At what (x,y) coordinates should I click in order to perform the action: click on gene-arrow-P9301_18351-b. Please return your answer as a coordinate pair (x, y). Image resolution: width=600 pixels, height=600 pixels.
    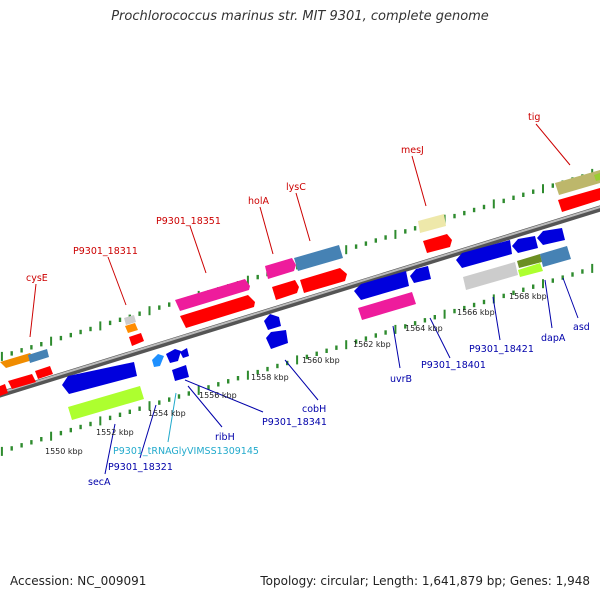
    Looking at the image, I should click on (217, 311).